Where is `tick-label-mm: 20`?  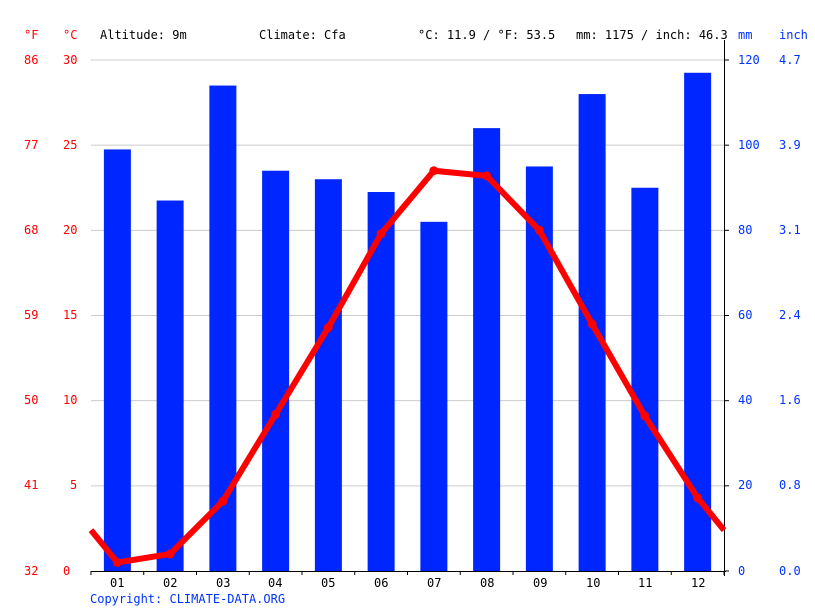 tick-label-mm: 20 is located at coordinates (745, 485).